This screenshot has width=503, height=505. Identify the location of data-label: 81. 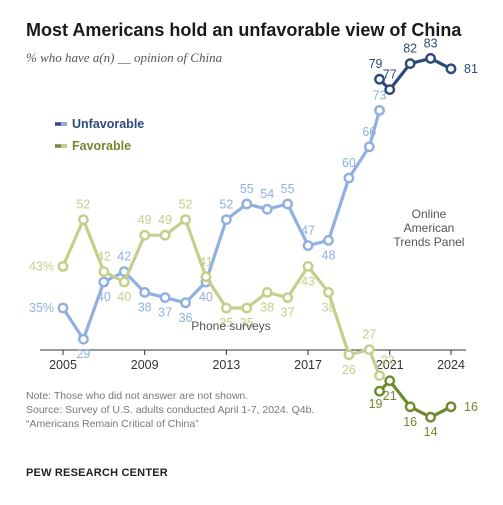
(471, 69).